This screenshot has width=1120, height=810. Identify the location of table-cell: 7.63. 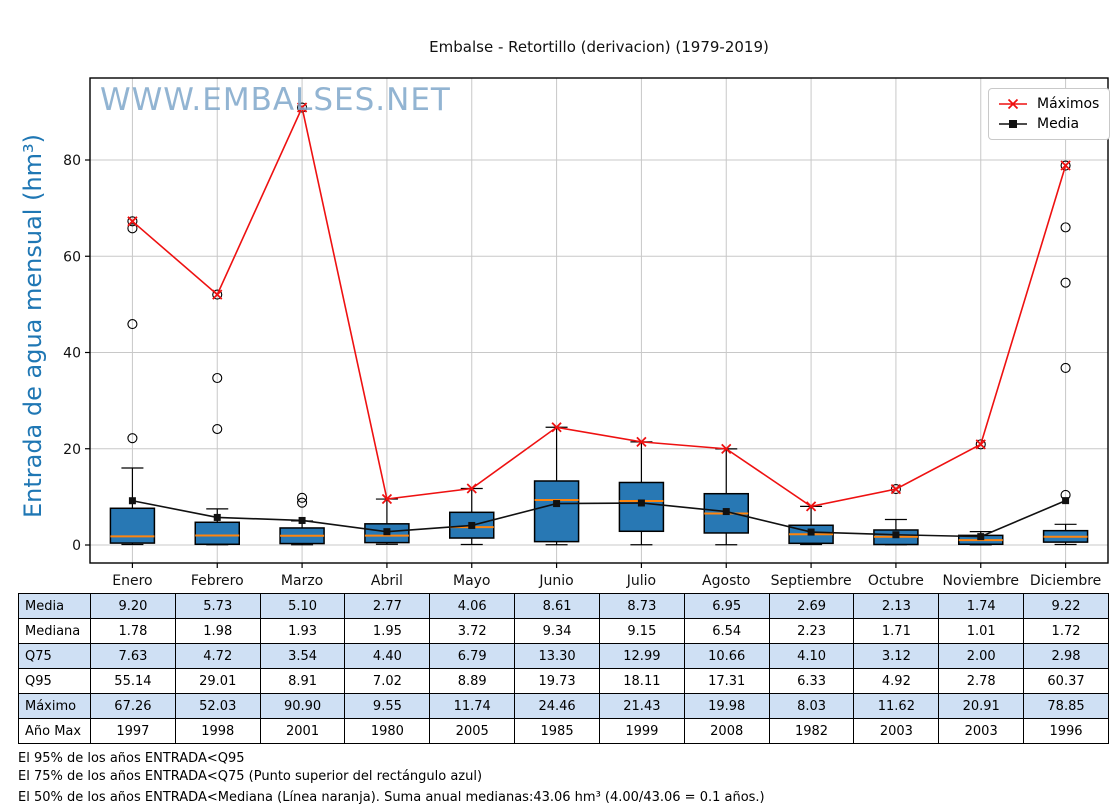
(133, 656).